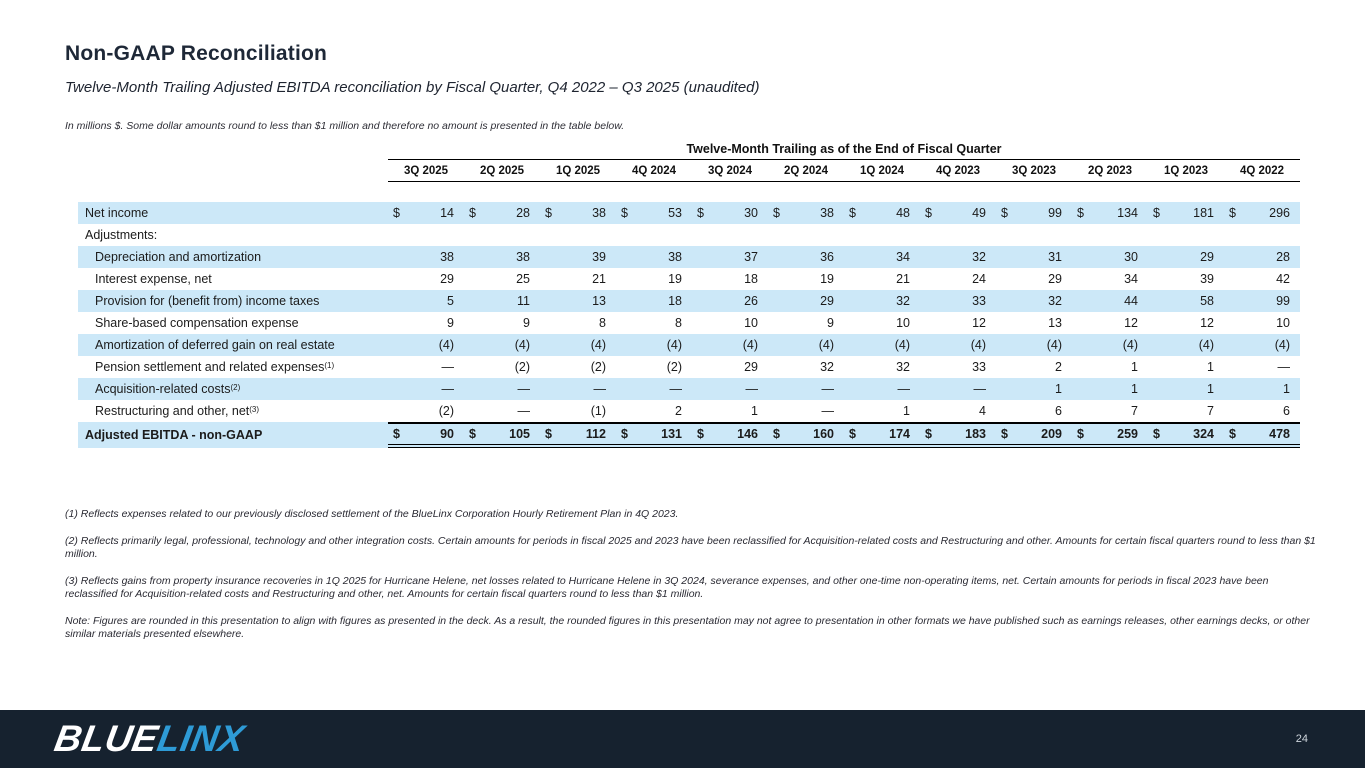 This screenshot has width=1365, height=768. Describe the element at coordinates (177, 411) in the screenshot. I see `row-label: Restructuring and other, net (3)` at that location.